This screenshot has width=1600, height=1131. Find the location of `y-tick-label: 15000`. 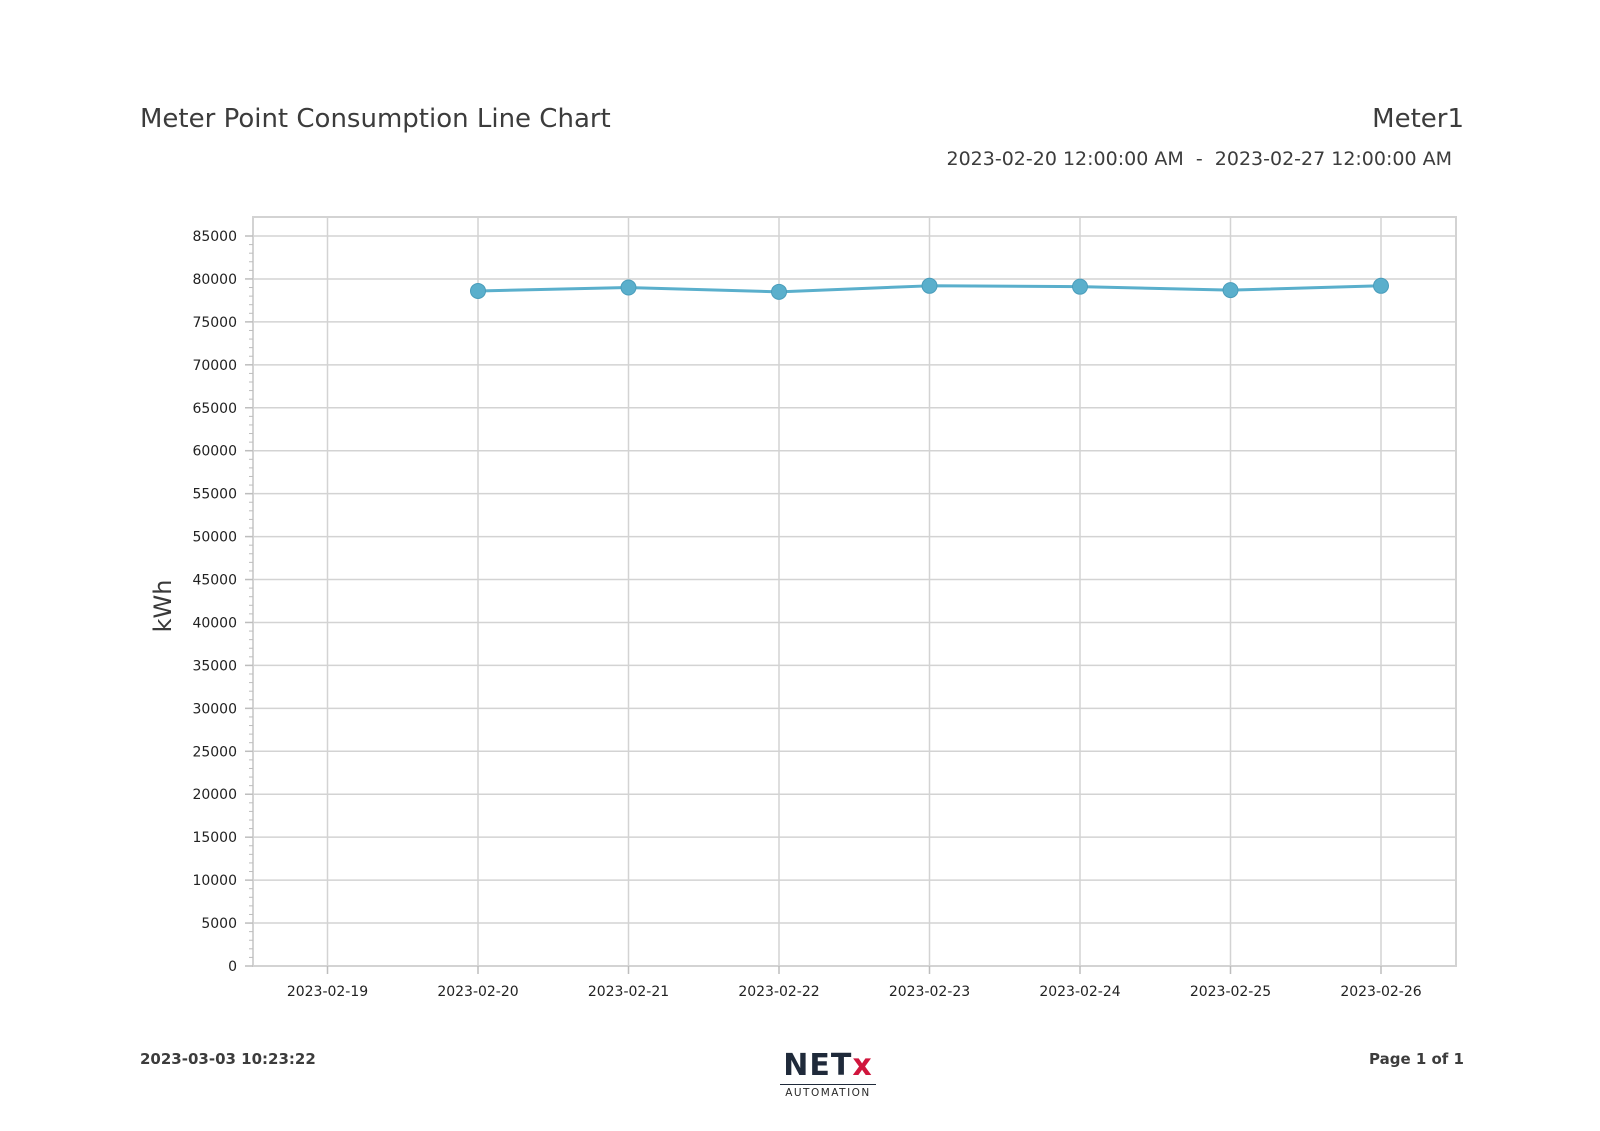

y-tick-label: 15000 is located at coordinates (214, 838).